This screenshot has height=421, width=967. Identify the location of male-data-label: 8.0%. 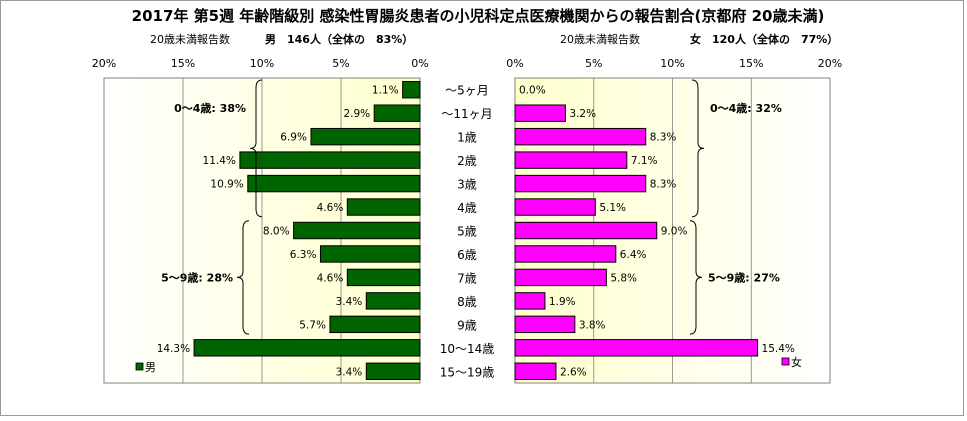
(276, 232).